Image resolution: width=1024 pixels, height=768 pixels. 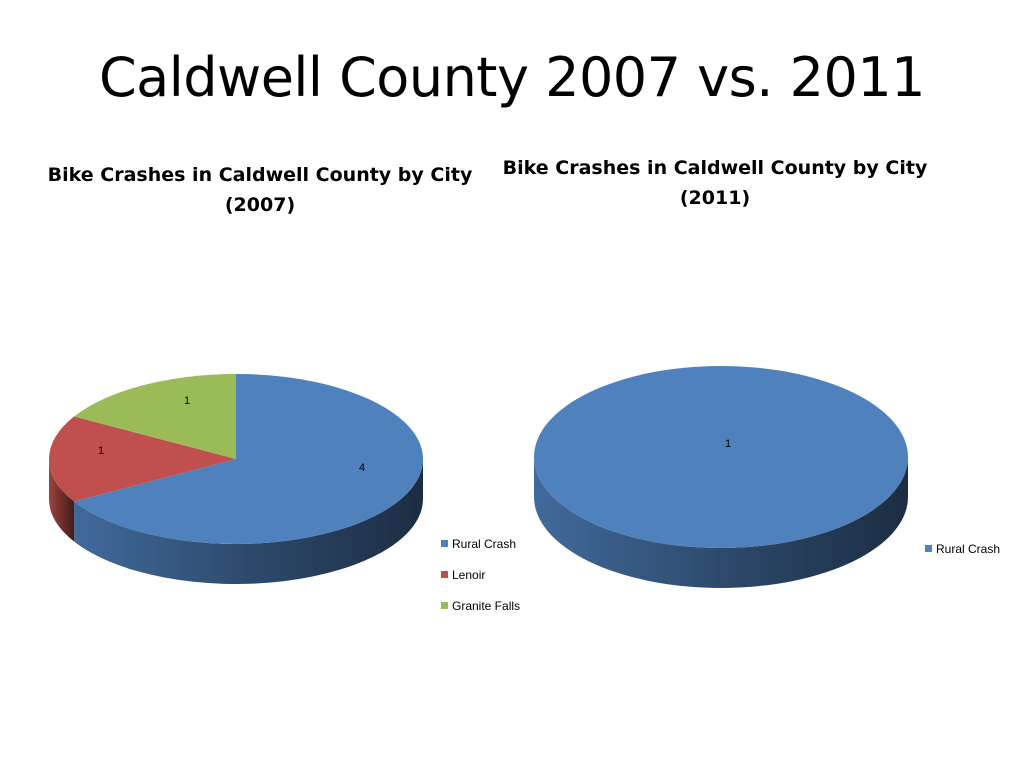 I want to click on legend-label: Lenoir, so click(x=468, y=575).